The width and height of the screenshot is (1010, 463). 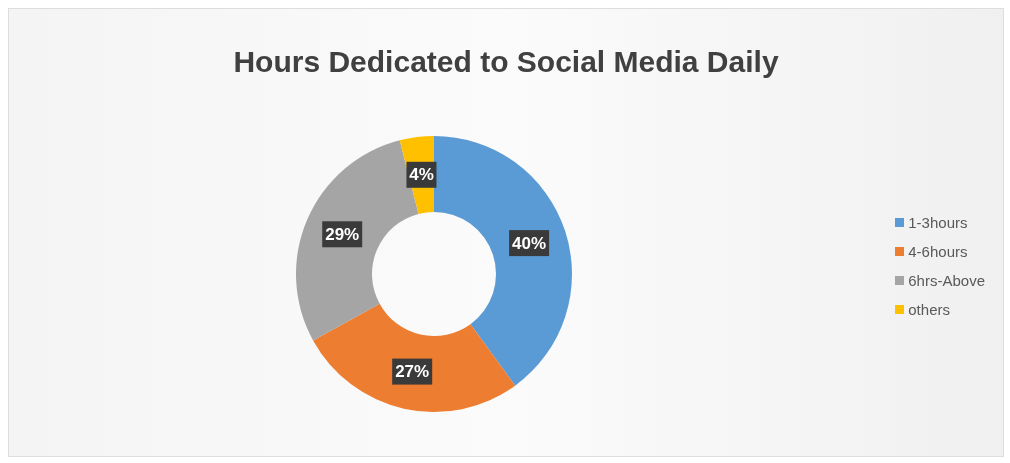 I want to click on legend-label: 4-6hours, so click(x=938, y=251).